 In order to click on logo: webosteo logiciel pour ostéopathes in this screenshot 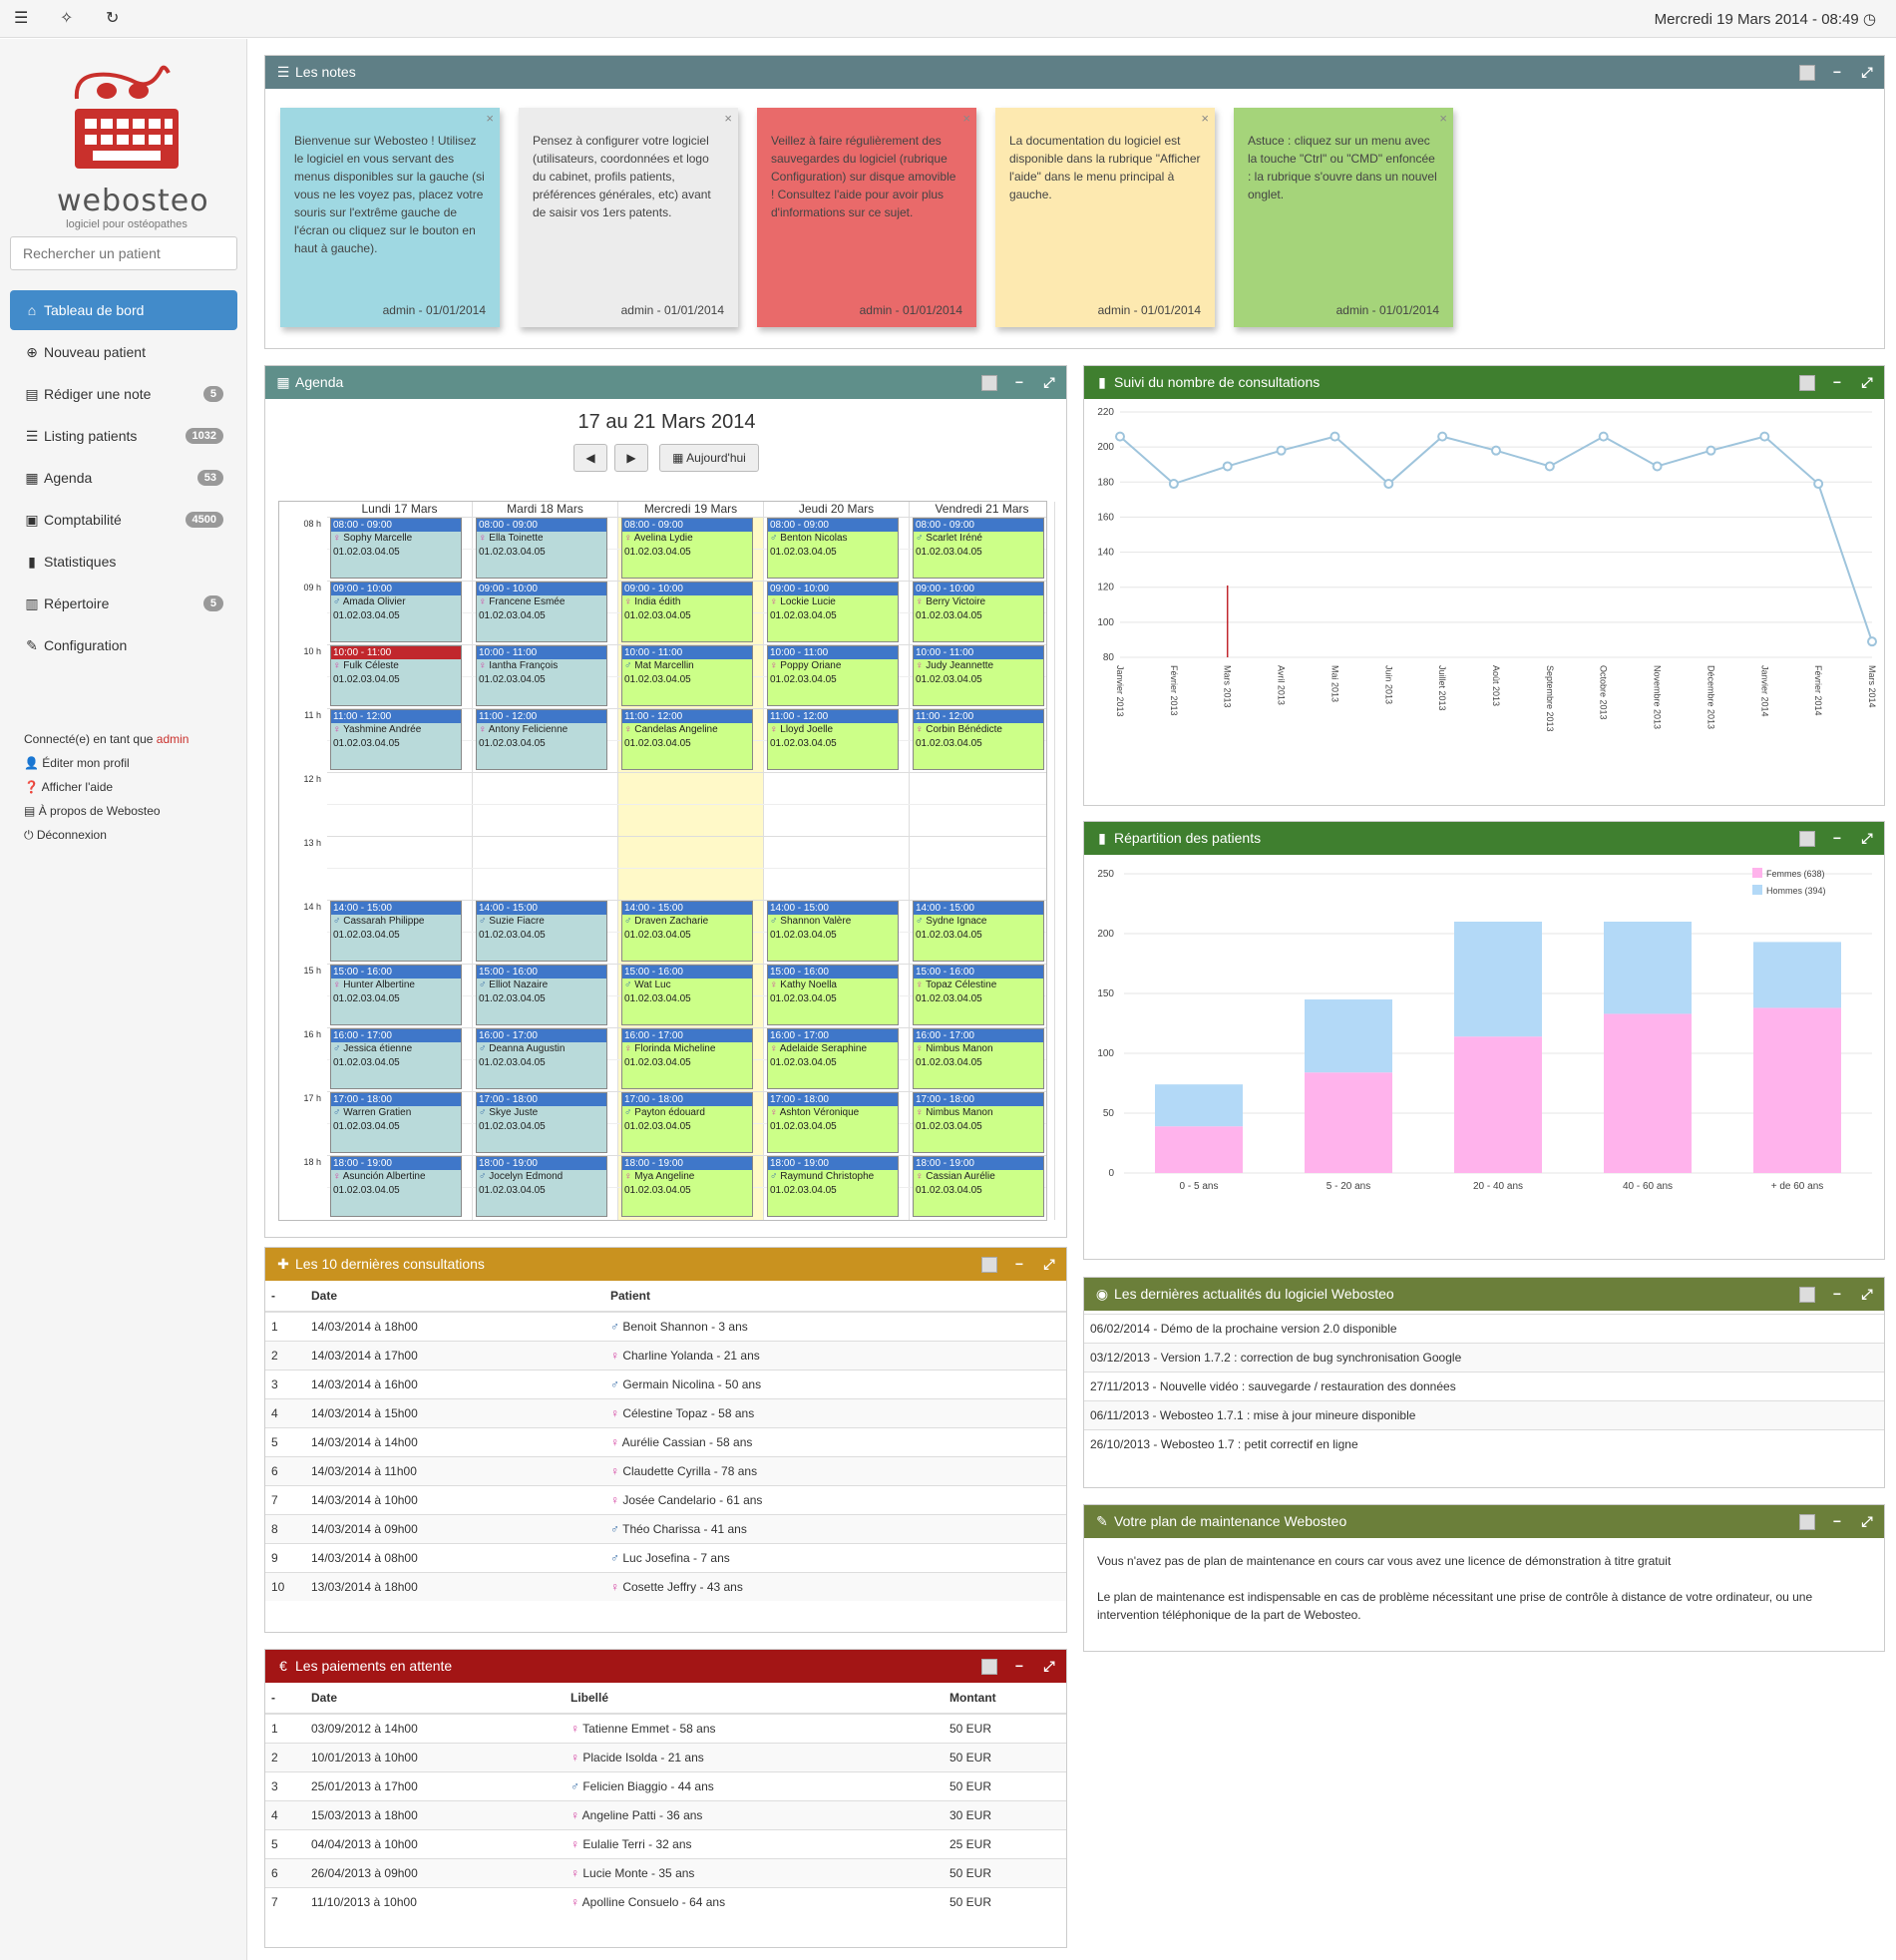, I will do `click(132, 144)`.